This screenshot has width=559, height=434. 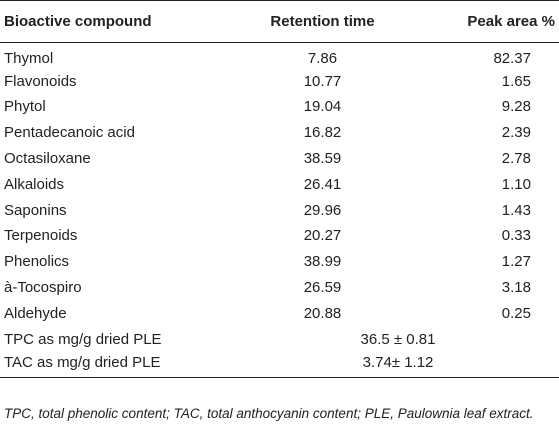 What do you see at coordinates (398, 339) in the screenshot?
I see `summary-value: 36.5 ± 0.81` at bounding box center [398, 339].